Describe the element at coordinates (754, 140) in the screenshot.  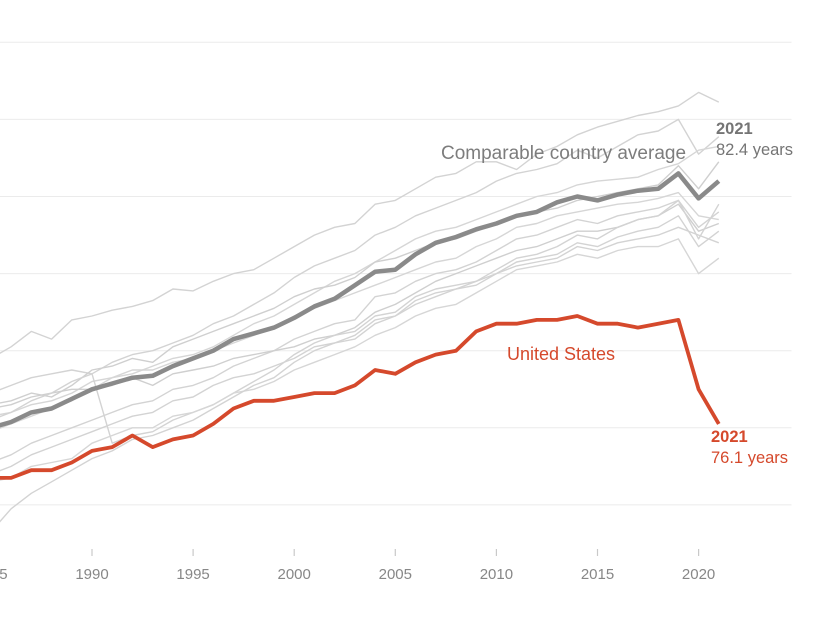
I see `comparable-average-endpoint-annotation: 2021 82.4 years` at that location.